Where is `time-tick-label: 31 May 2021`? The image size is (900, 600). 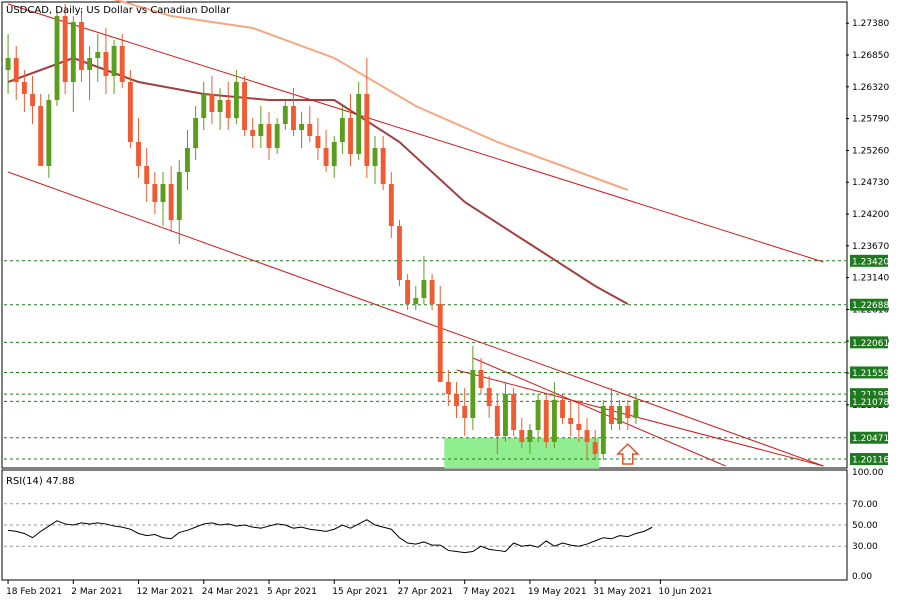
time-tick-label: 31 May 2021 is located at coordinates (622, 592).